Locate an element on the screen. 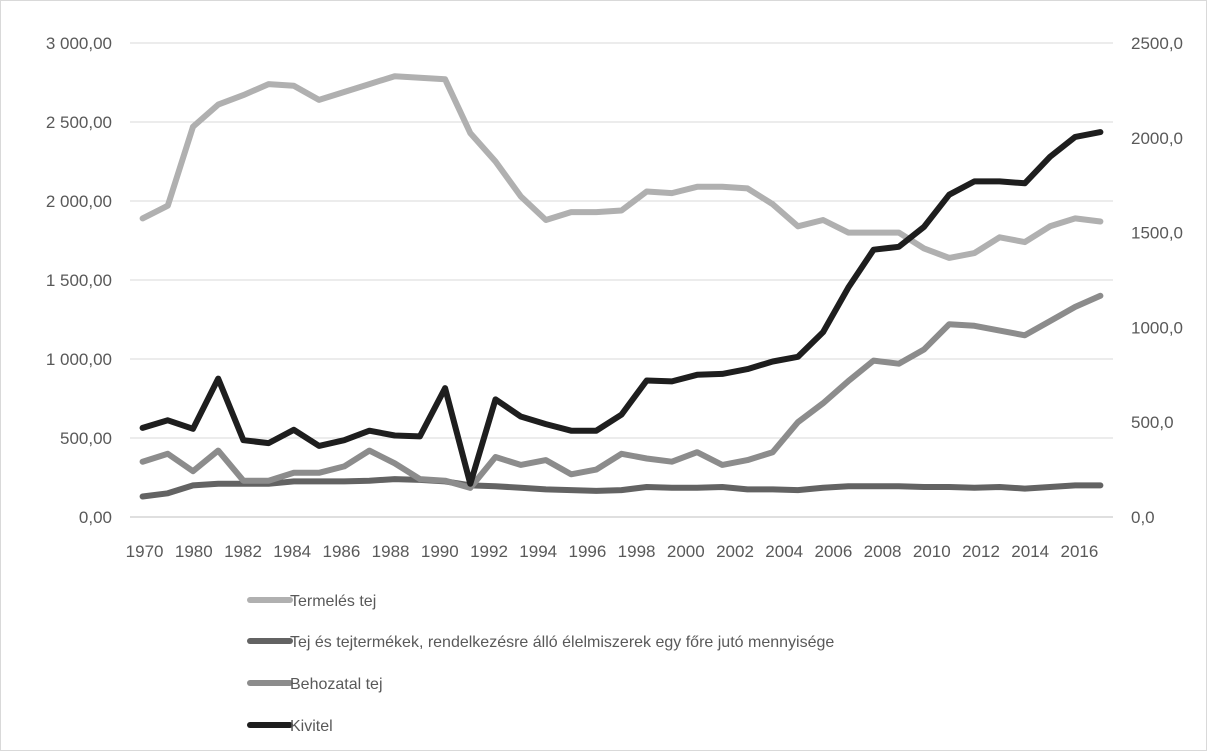 This screenshot has height=751, width=1207. left-axis-tick-label: 2 500,00 is located at coordinates (79, 122).